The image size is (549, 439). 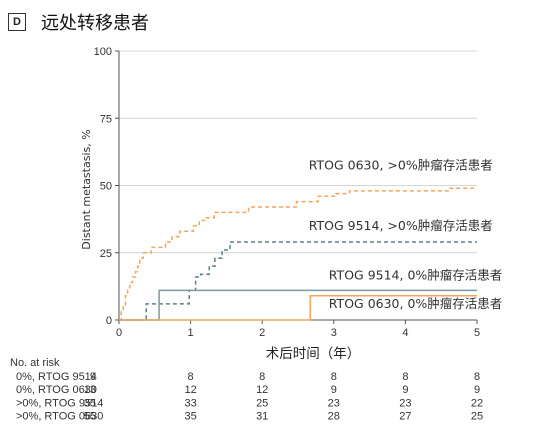 I want to click on risk-row-label: 0%, RTOG 0630, so click(x=56, y=390).